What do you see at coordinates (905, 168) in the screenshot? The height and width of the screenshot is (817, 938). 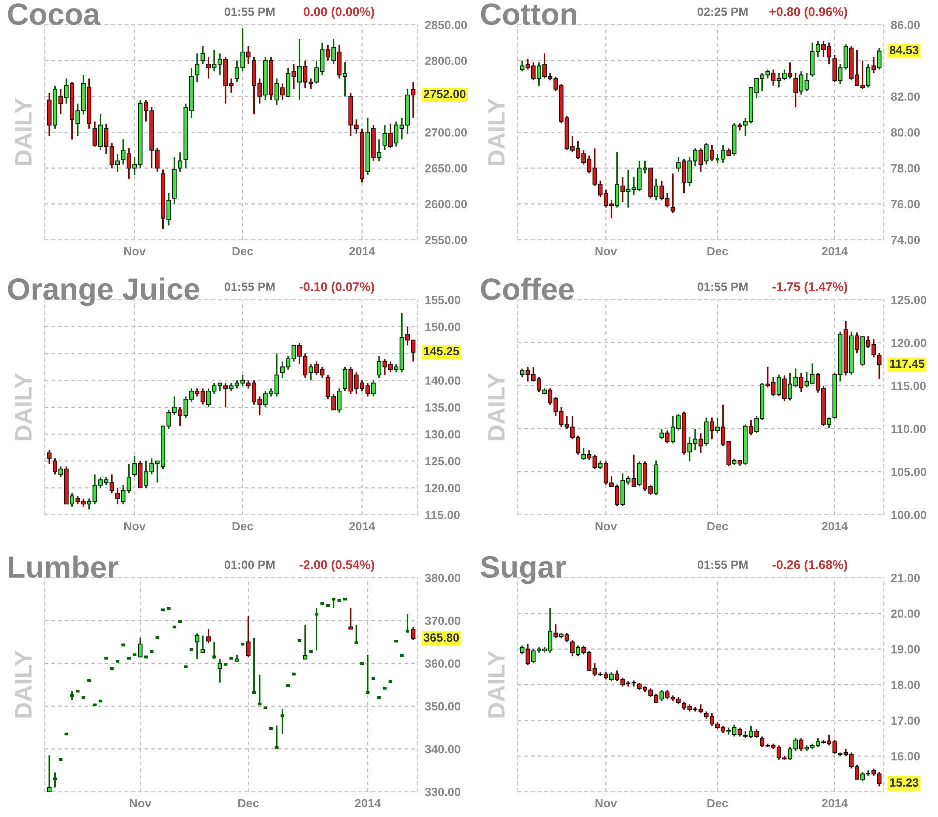 I see `y-tick-label: 78.00` at bounding box center [905, 168].